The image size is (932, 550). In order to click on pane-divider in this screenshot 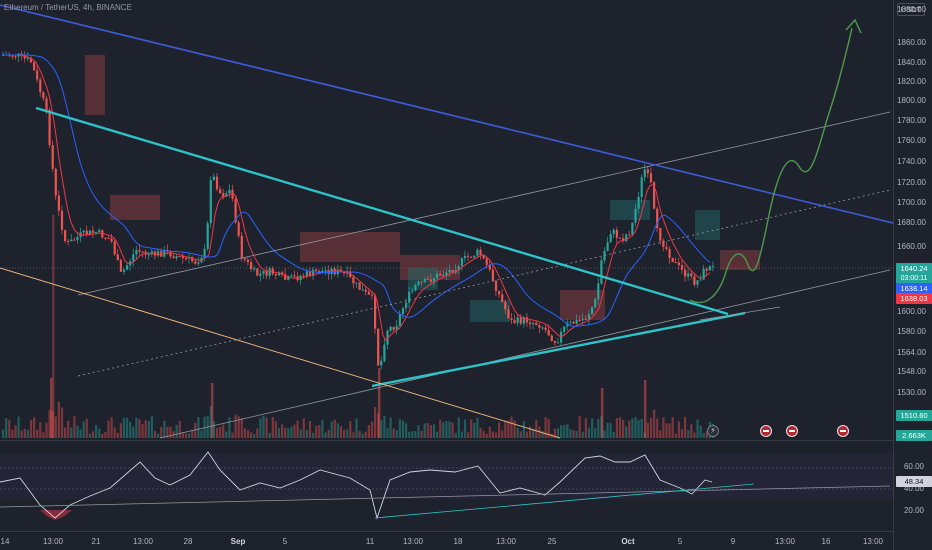, I will do `click(446, 440)`.